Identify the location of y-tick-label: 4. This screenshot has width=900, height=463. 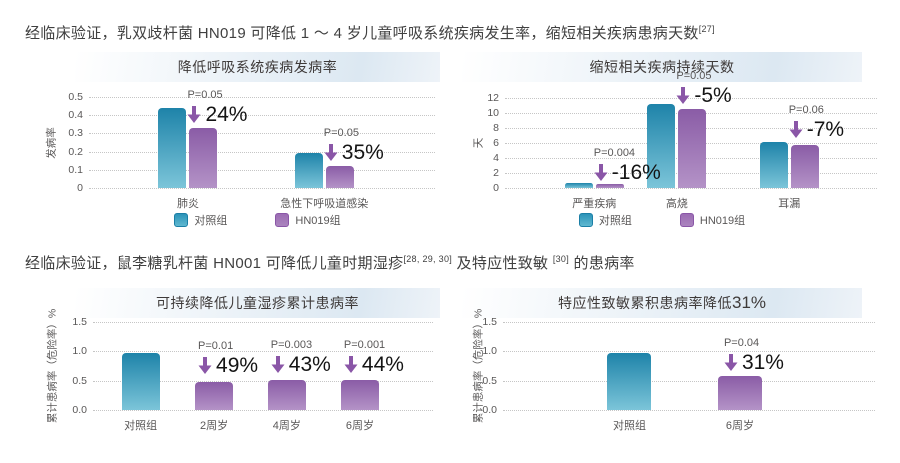
(496, 158).